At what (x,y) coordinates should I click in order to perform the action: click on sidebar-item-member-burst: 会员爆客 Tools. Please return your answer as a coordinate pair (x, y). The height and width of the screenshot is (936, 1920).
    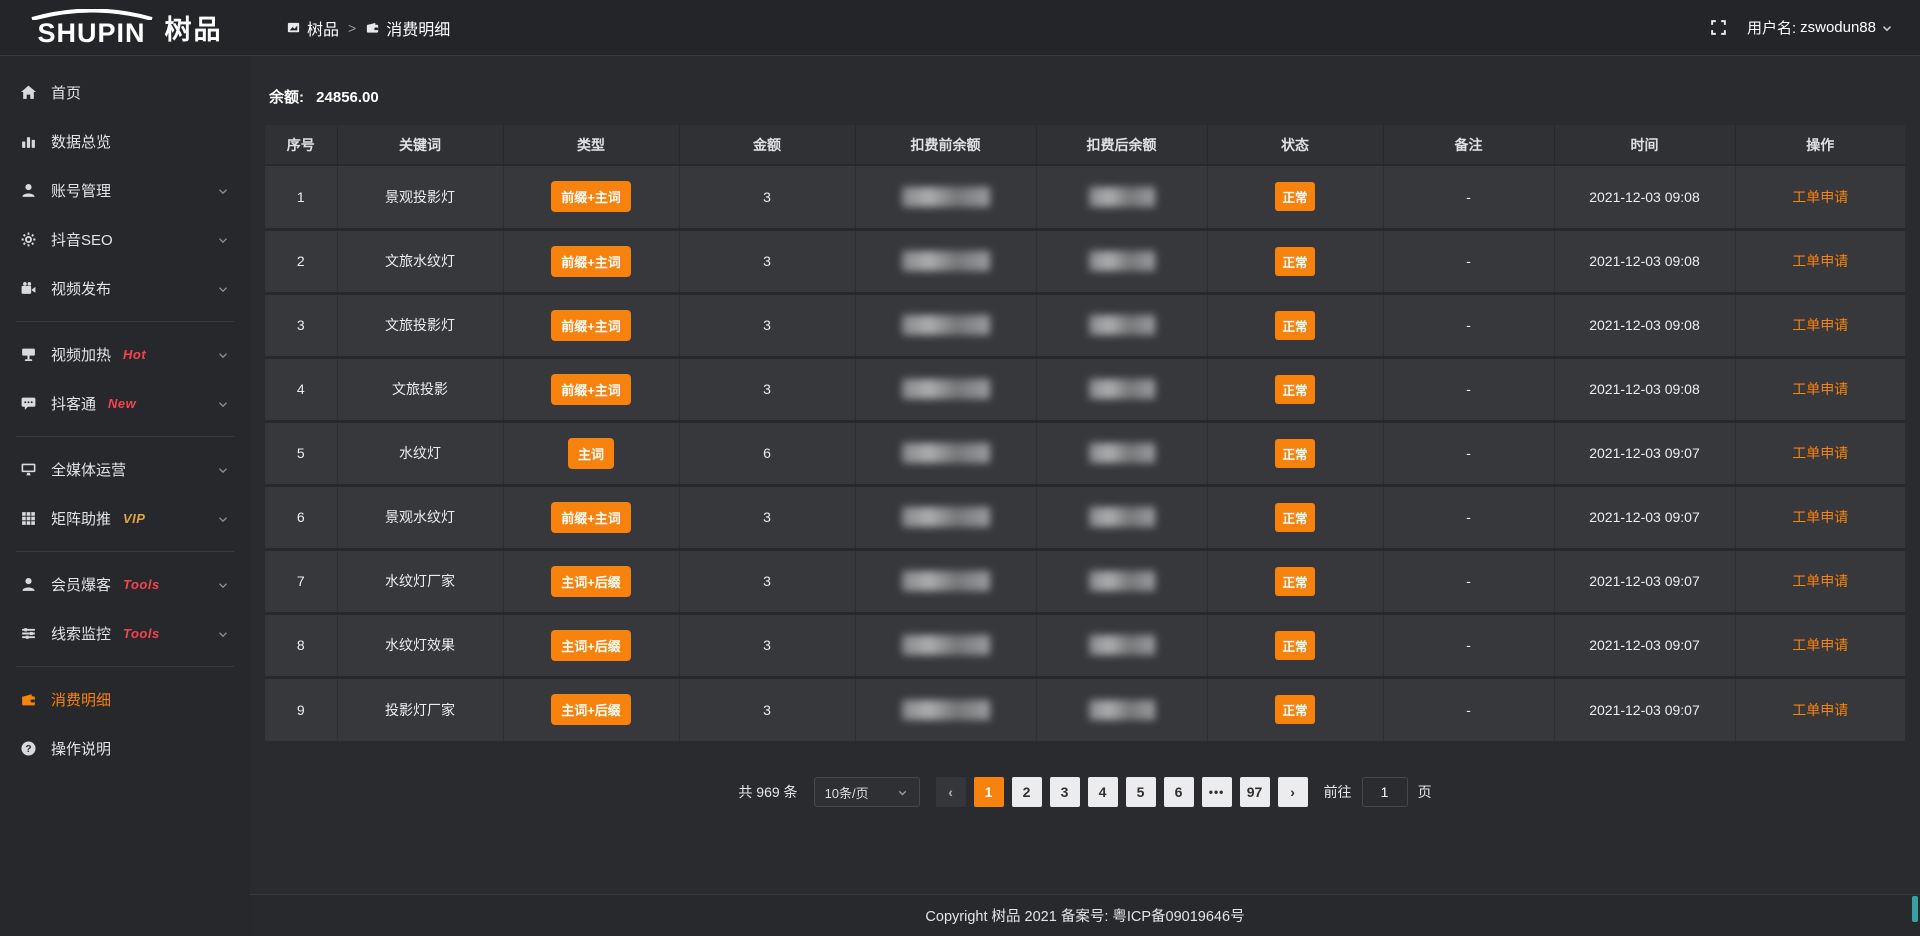
    Looking at the image, I should click on (125, 584).